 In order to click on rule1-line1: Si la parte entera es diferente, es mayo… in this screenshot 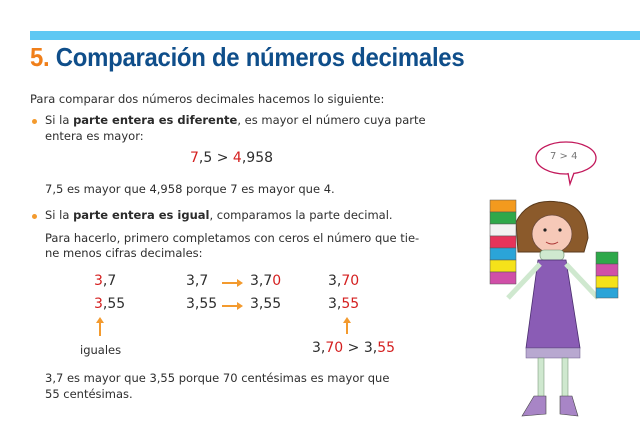, I will do `click(235, 120)`.